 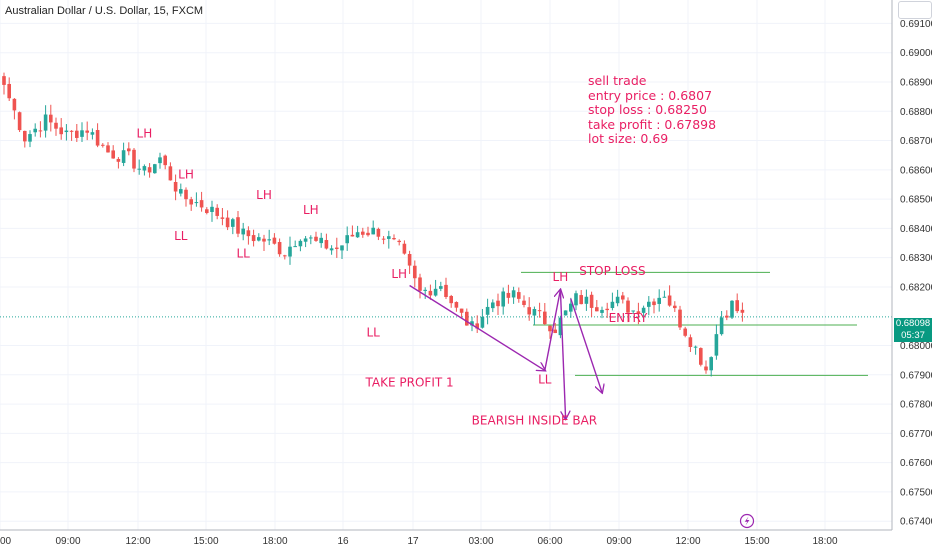 I want to click on time-tick-label: 06:00, so click(x=549, y=541).